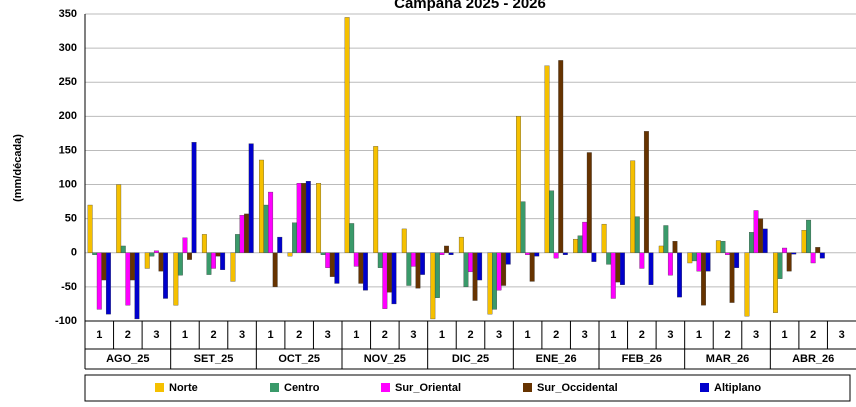 The image size is (856, 407). What do you see at coordinates (183, 388) in the screenshot?
I see `legend-label: Norte` at bounding box center [183, 388].